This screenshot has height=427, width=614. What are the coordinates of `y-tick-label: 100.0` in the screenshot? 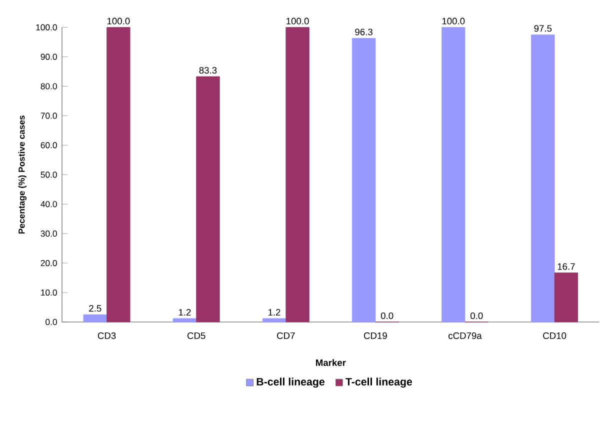 It's located at (46, 27).